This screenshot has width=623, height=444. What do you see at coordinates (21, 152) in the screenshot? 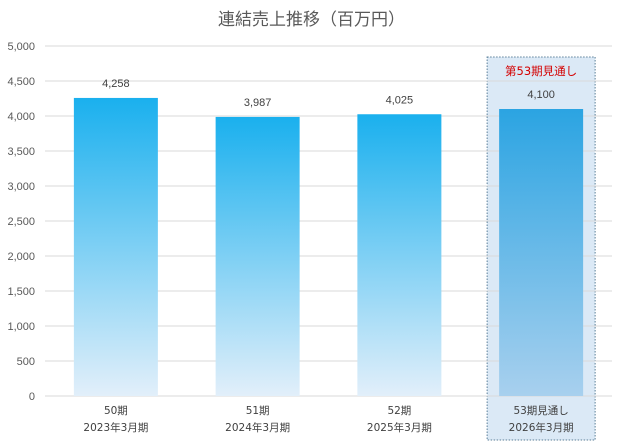
I see `y-tick-label: 3,500` at bounding box center [21, 152].